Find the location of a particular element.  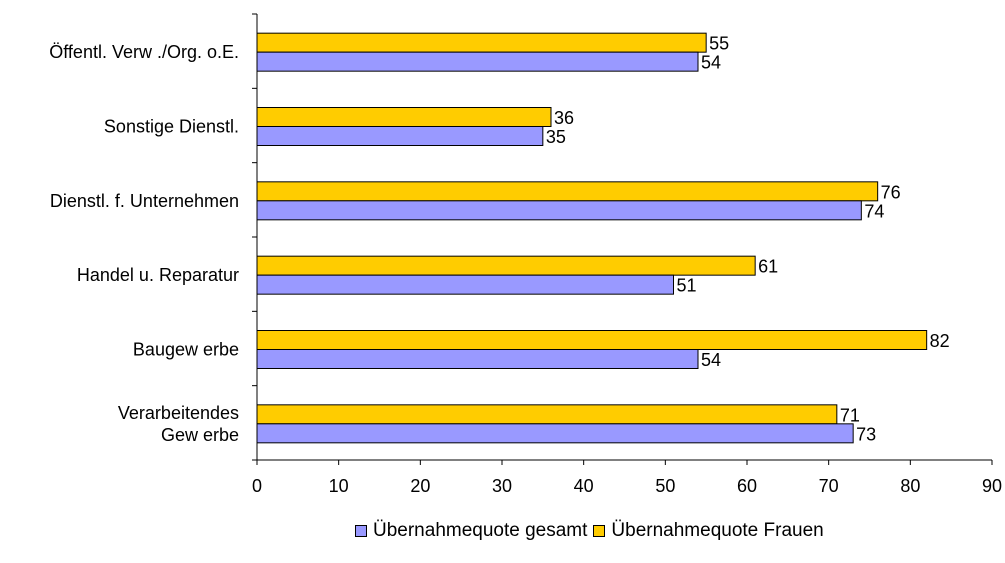

data-label-gesamt-5: 54 is located at coordinates (711, 63).